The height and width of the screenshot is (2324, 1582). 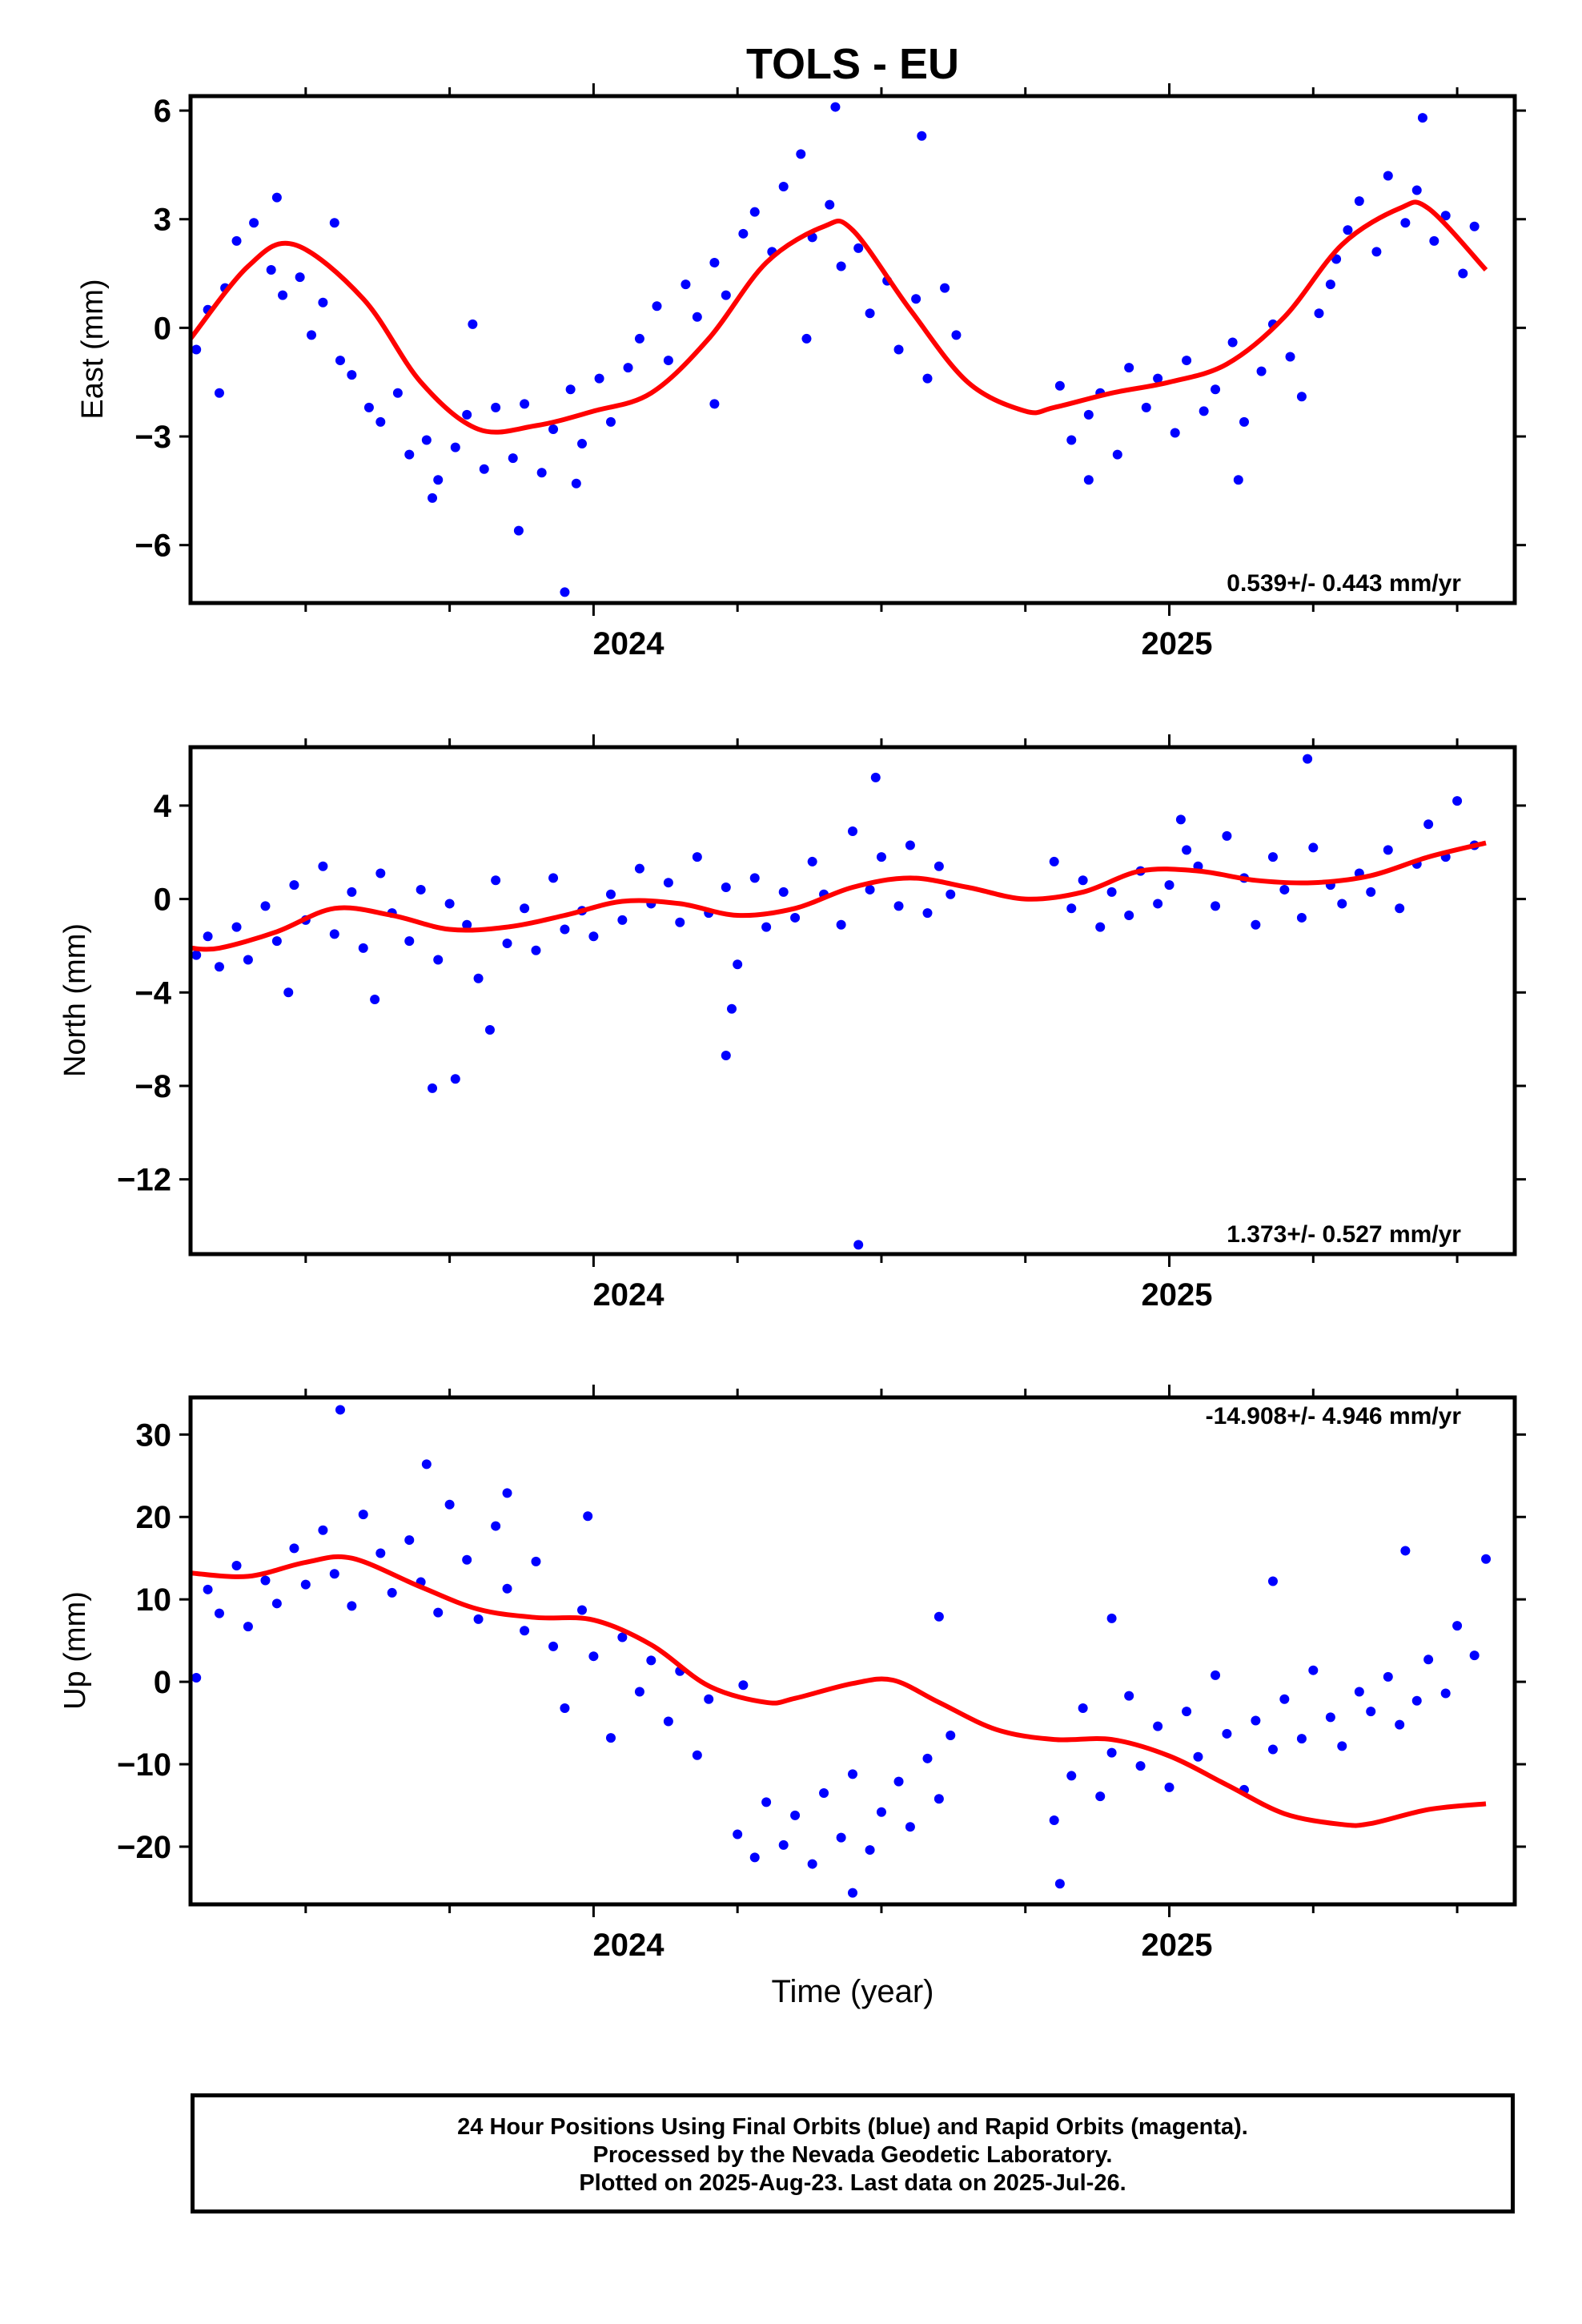 I want to click on north-ylabel: North (mm), so click(x=75, y=1000).